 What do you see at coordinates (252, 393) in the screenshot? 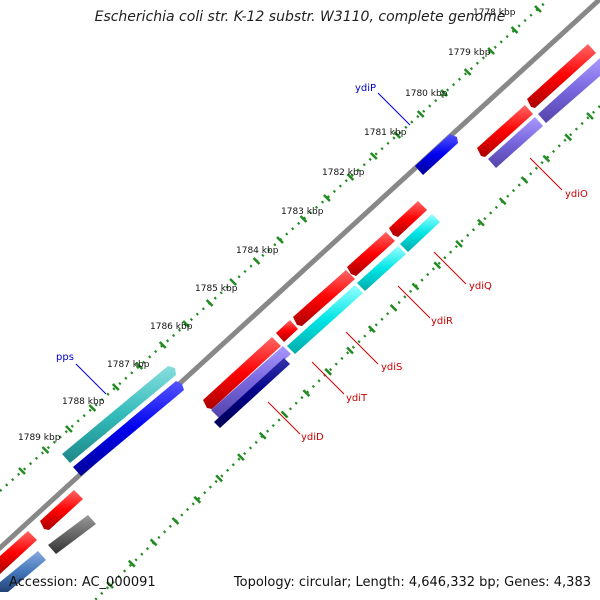
I see `cds-navy-mid` at bounding box center [252, 393].